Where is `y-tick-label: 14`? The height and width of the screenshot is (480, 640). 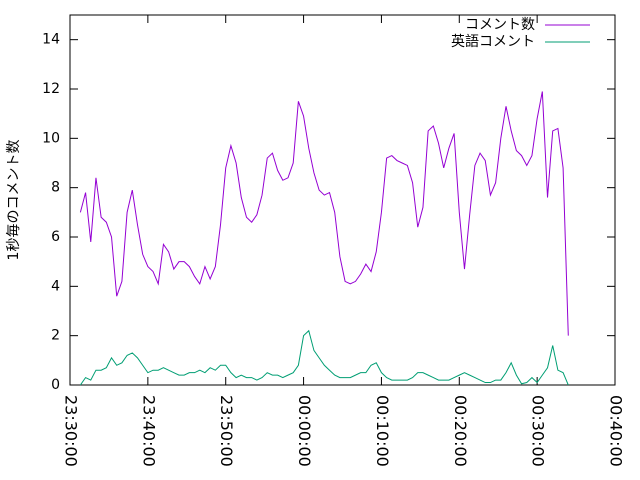 y-tick-label: 14 is located at coordinates (51, 40).